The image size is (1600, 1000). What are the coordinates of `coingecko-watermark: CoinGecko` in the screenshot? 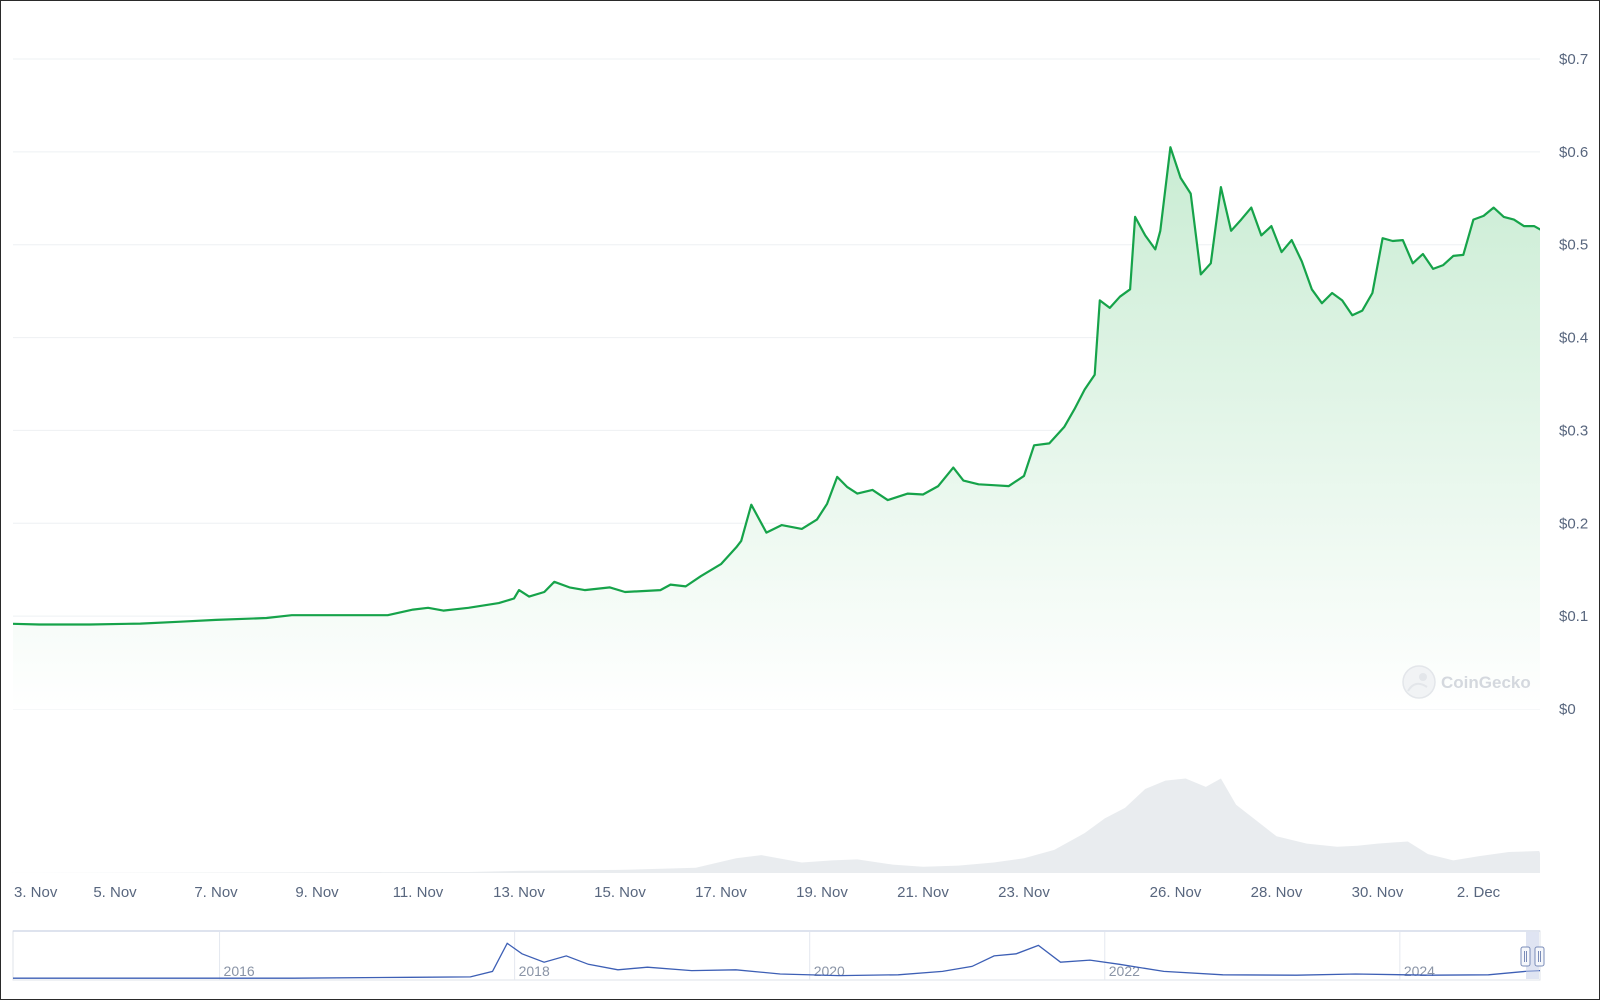 It's located at (1466, 682).